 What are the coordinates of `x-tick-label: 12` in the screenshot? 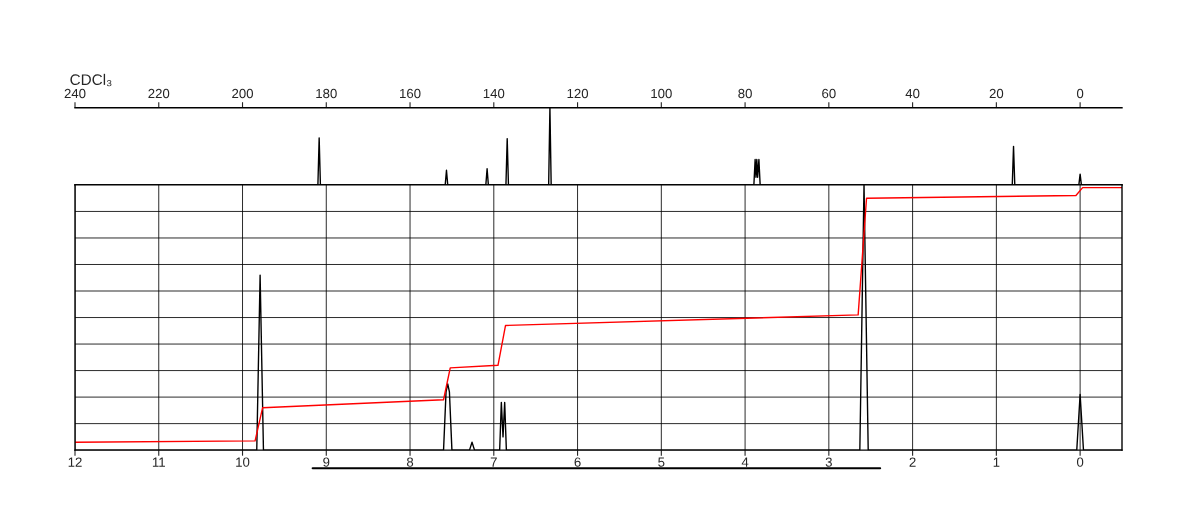 It's located at (75, 462).